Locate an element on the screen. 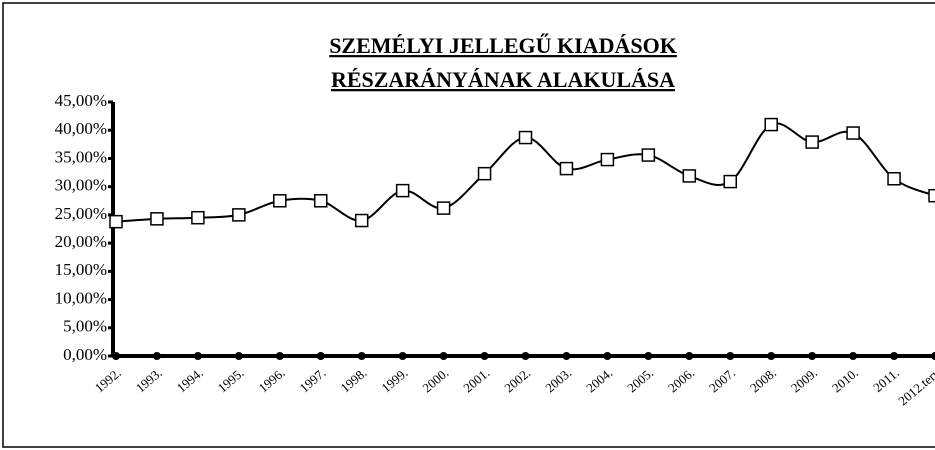 This screenshot has width=935, height=450. x-tick-label: 2006. is located at coordinates (681, 380).